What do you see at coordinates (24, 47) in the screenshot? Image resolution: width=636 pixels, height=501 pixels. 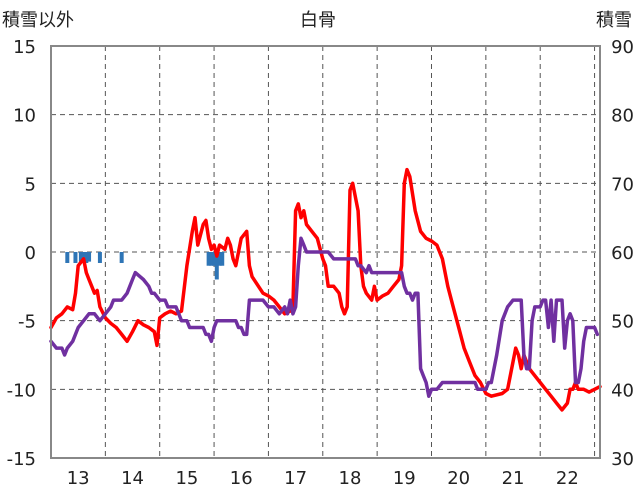 I see `y-left-tick-label: 15` at bounding box center [24, 47].